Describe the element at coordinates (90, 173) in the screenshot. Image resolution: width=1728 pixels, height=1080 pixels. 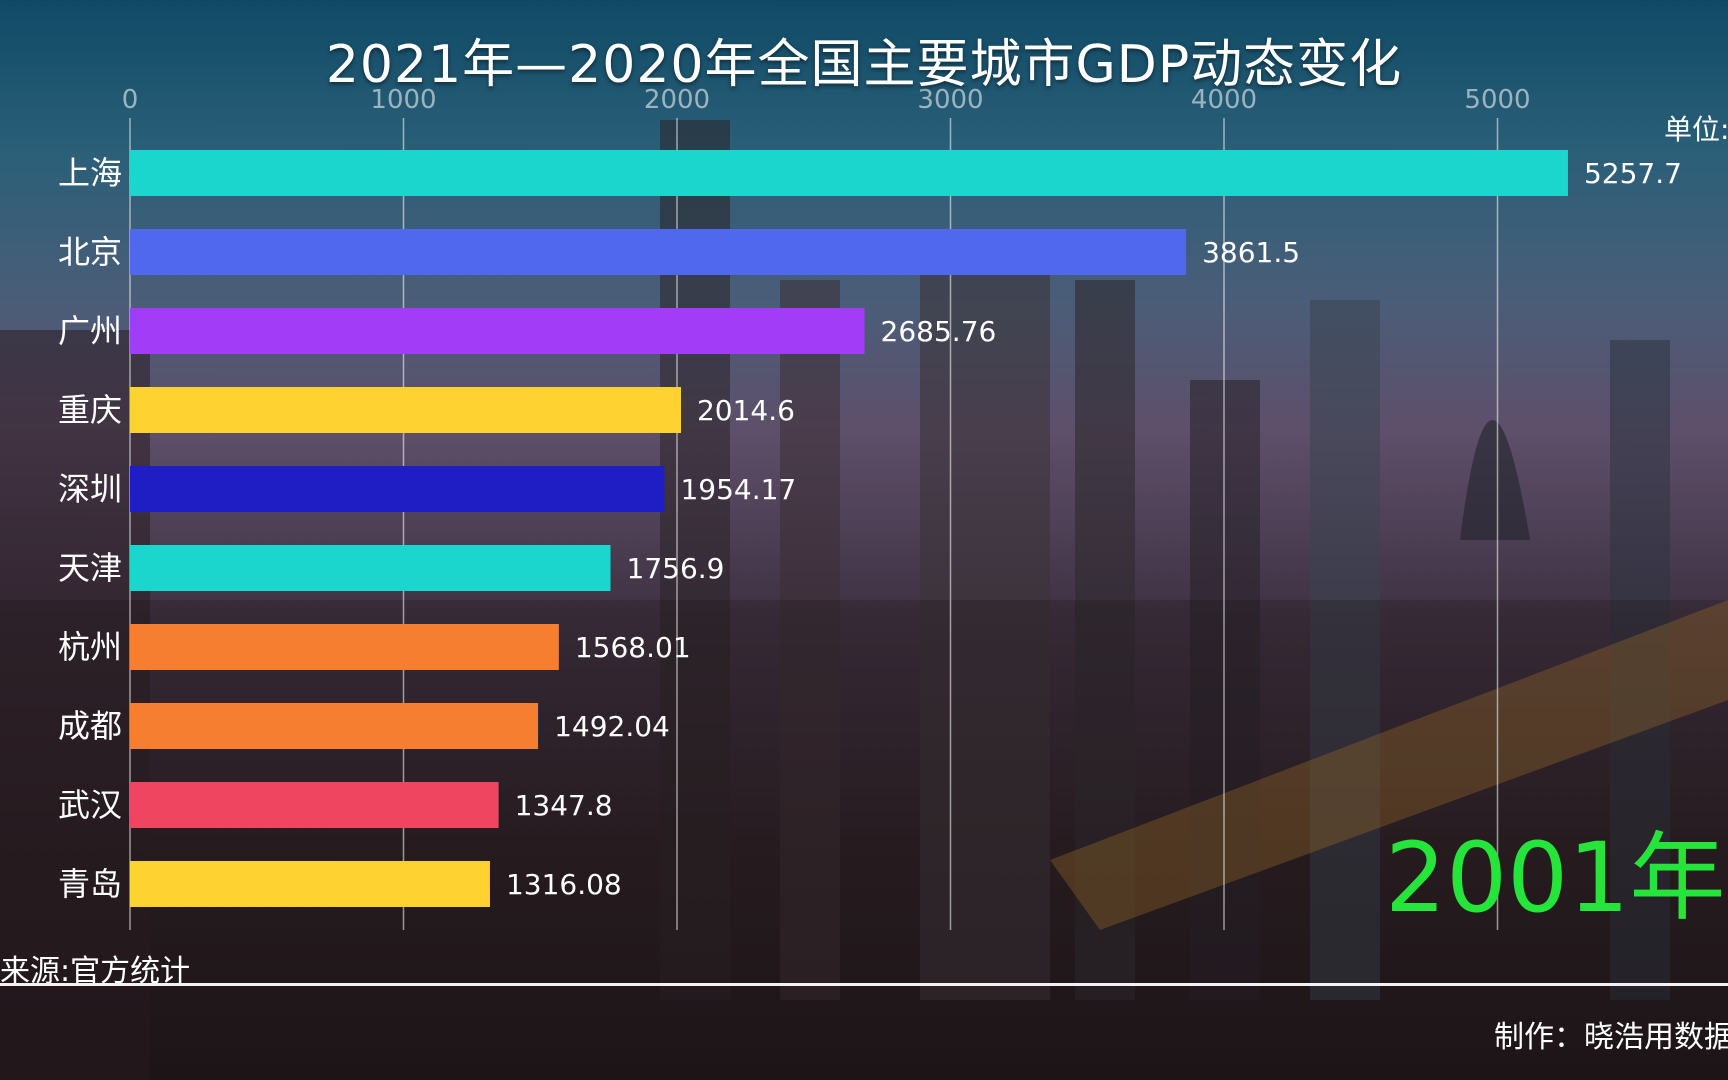
I see `category-label: 上海` at that location.